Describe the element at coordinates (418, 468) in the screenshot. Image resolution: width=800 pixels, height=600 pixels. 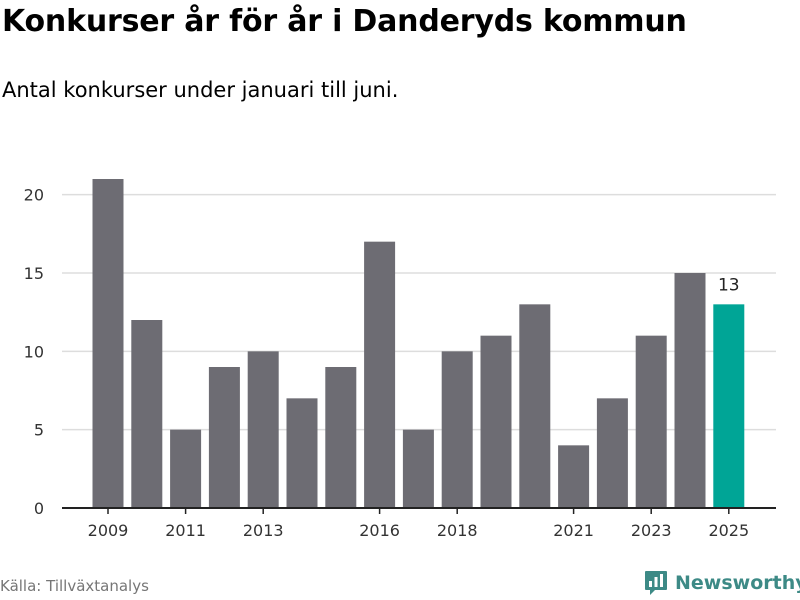
I see `bar-2017` at that location.